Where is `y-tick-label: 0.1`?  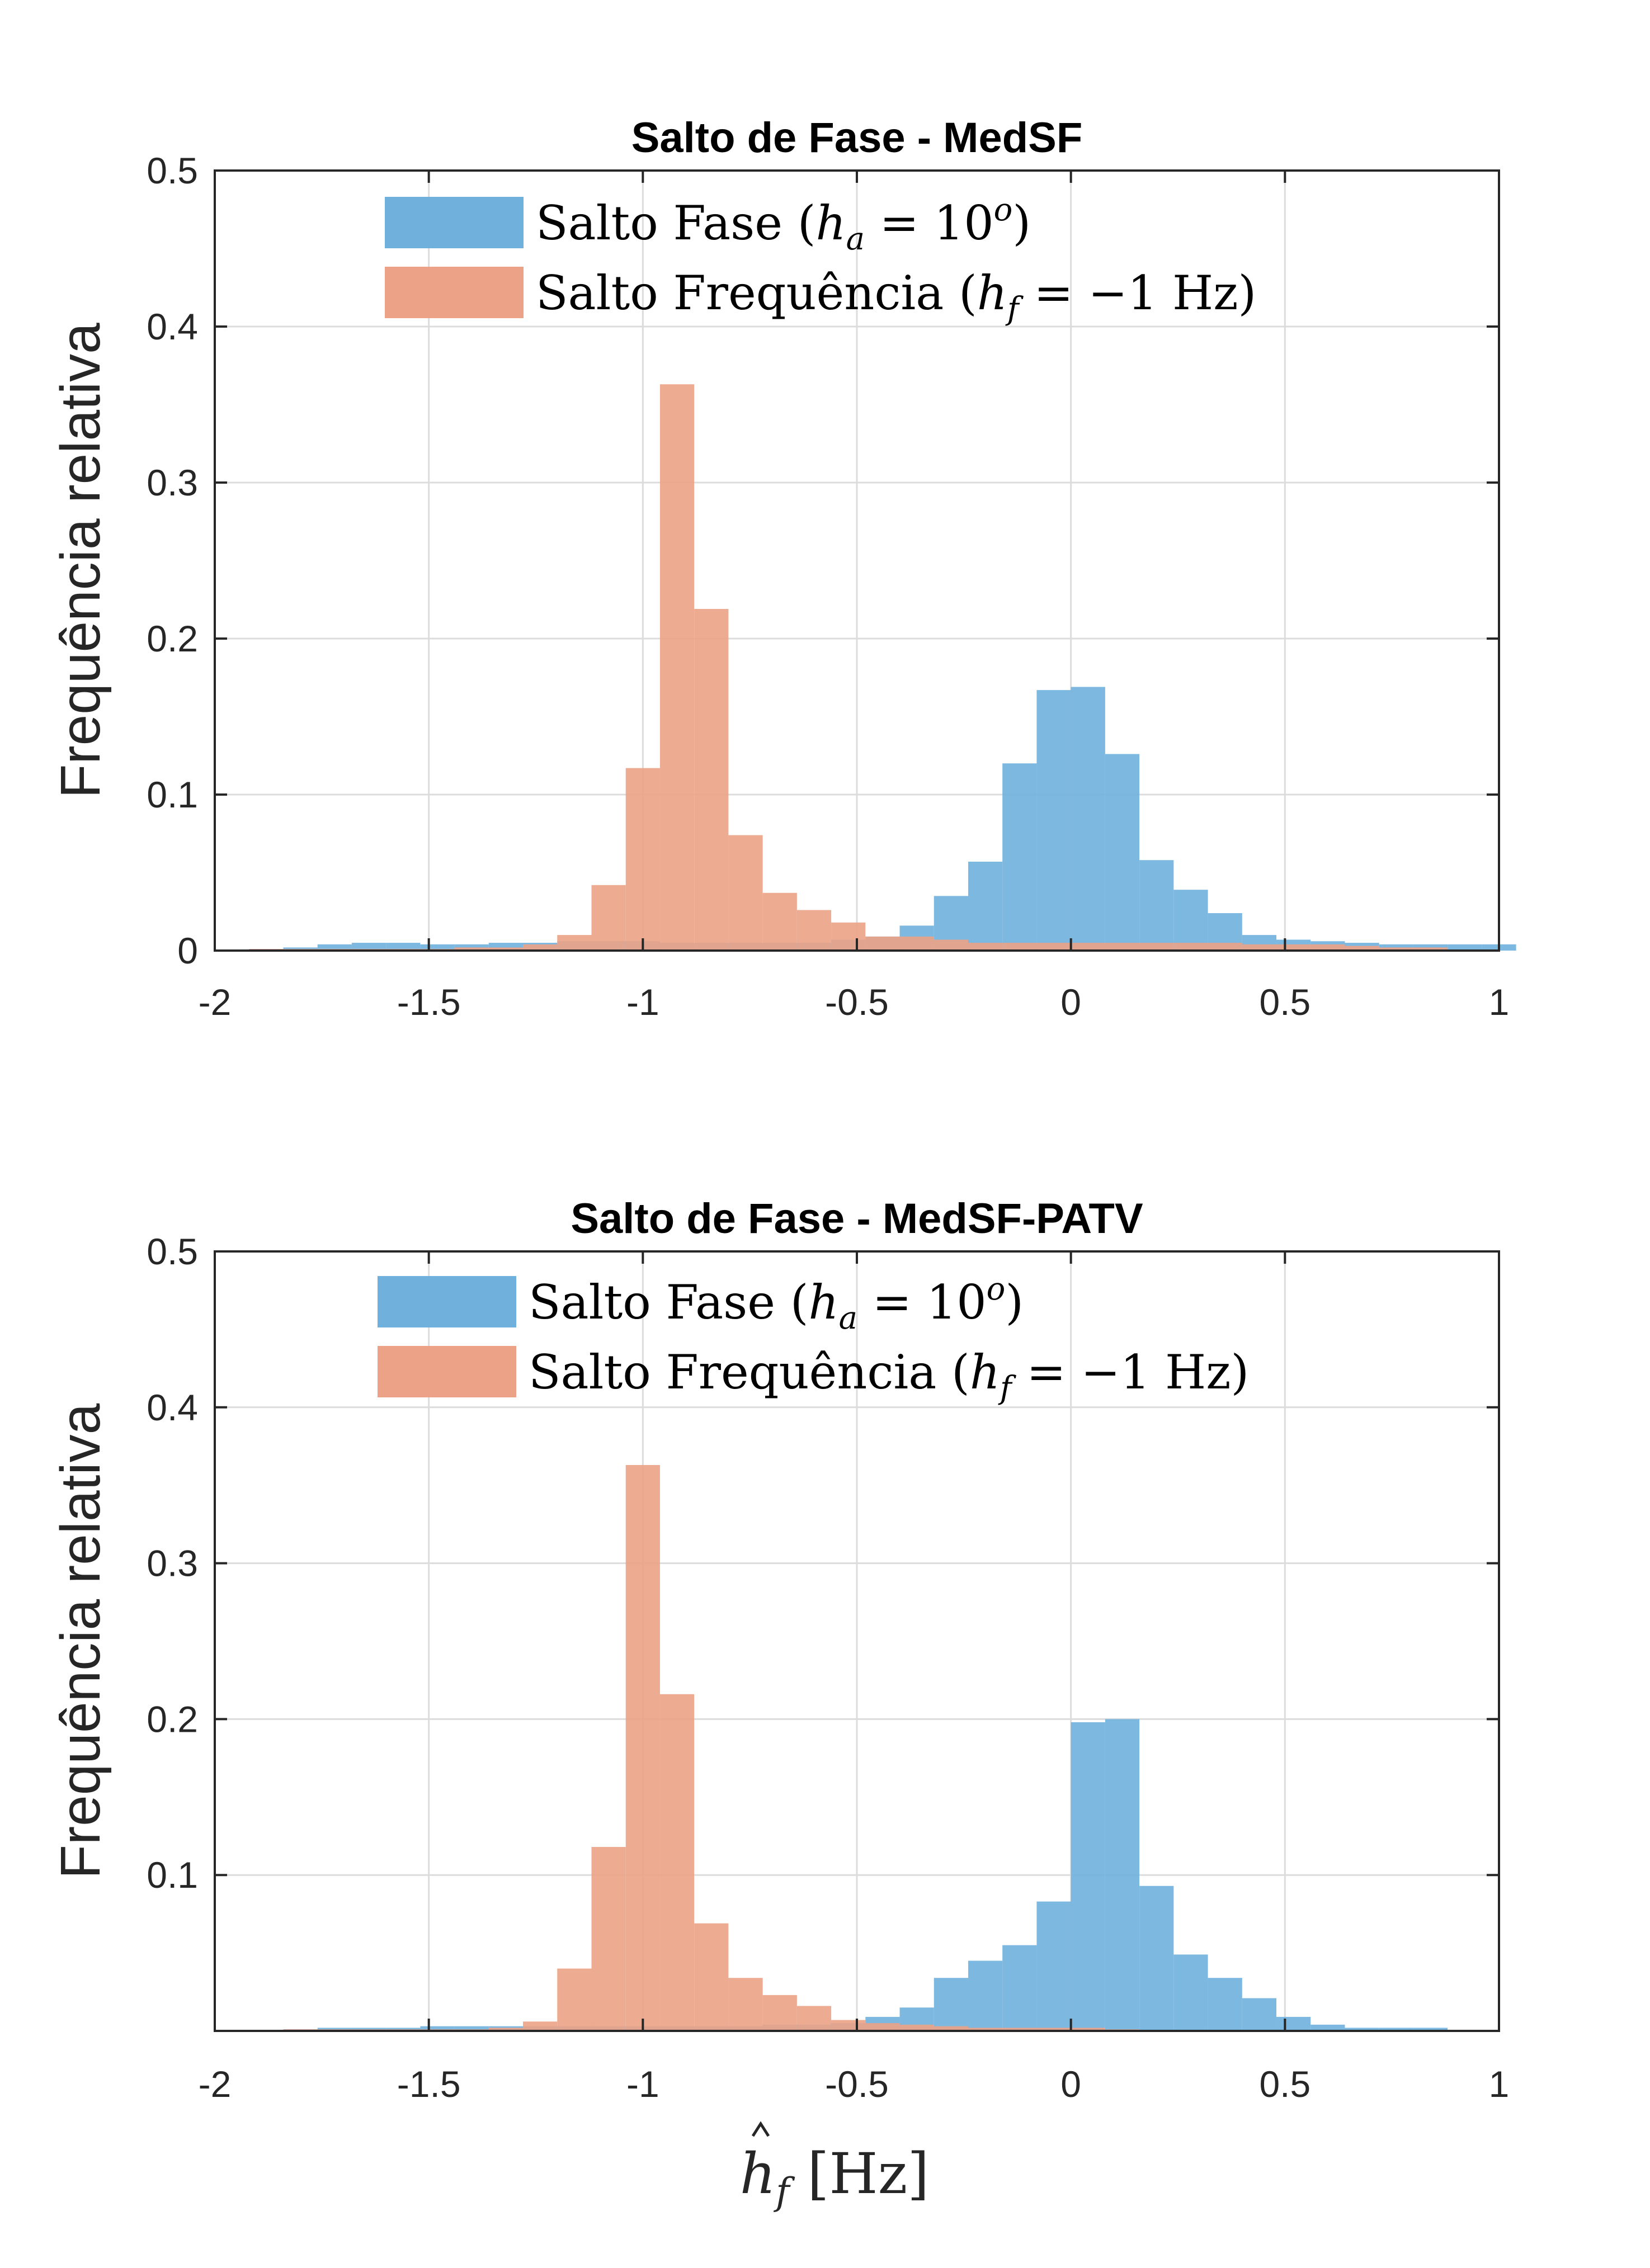 y-tick-label: 0.1 is located at coordinates (172, 794).